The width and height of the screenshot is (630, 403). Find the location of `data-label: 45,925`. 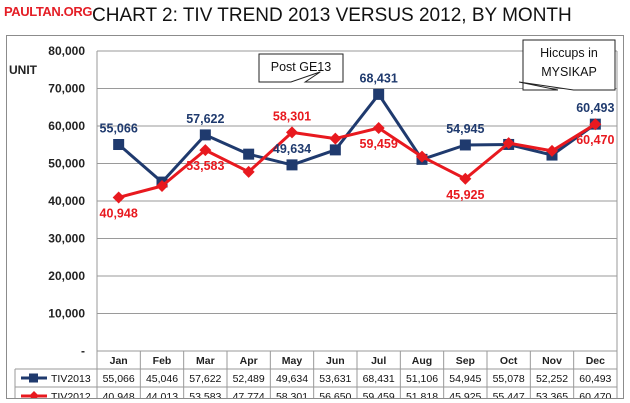

data-label: 45,925 is located at coordinates (465, 195).